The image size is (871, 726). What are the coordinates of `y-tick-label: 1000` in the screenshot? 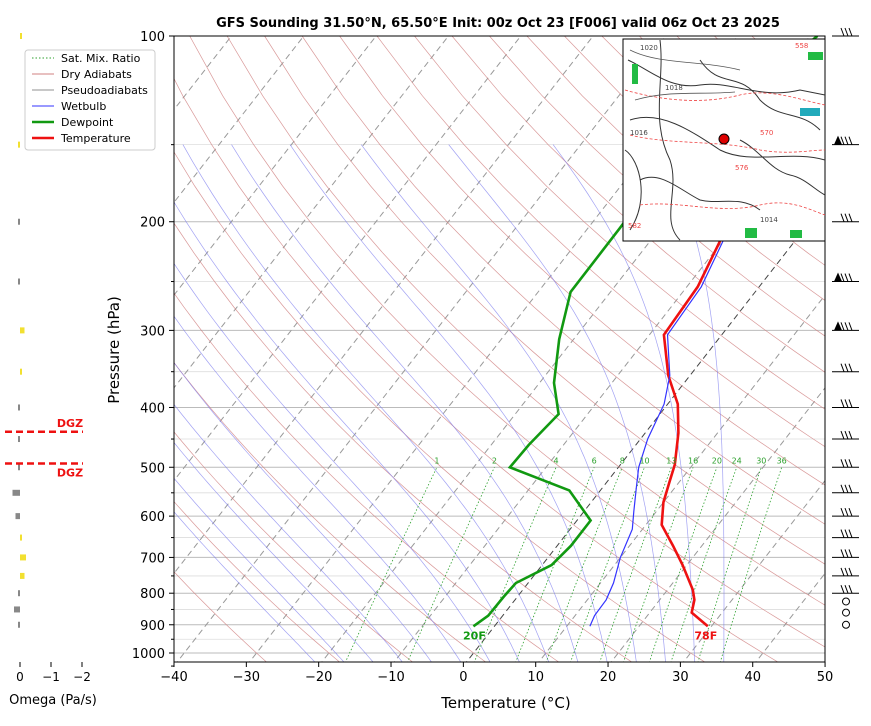 It's located at (148, 654).